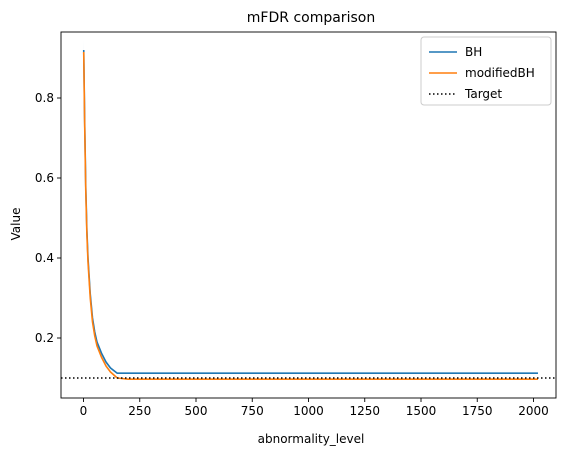  What do you see at coordinates (311, 439) in the screenshot?
I see `x-axis-label: abnormality_level` at bounding box center [311, 439].